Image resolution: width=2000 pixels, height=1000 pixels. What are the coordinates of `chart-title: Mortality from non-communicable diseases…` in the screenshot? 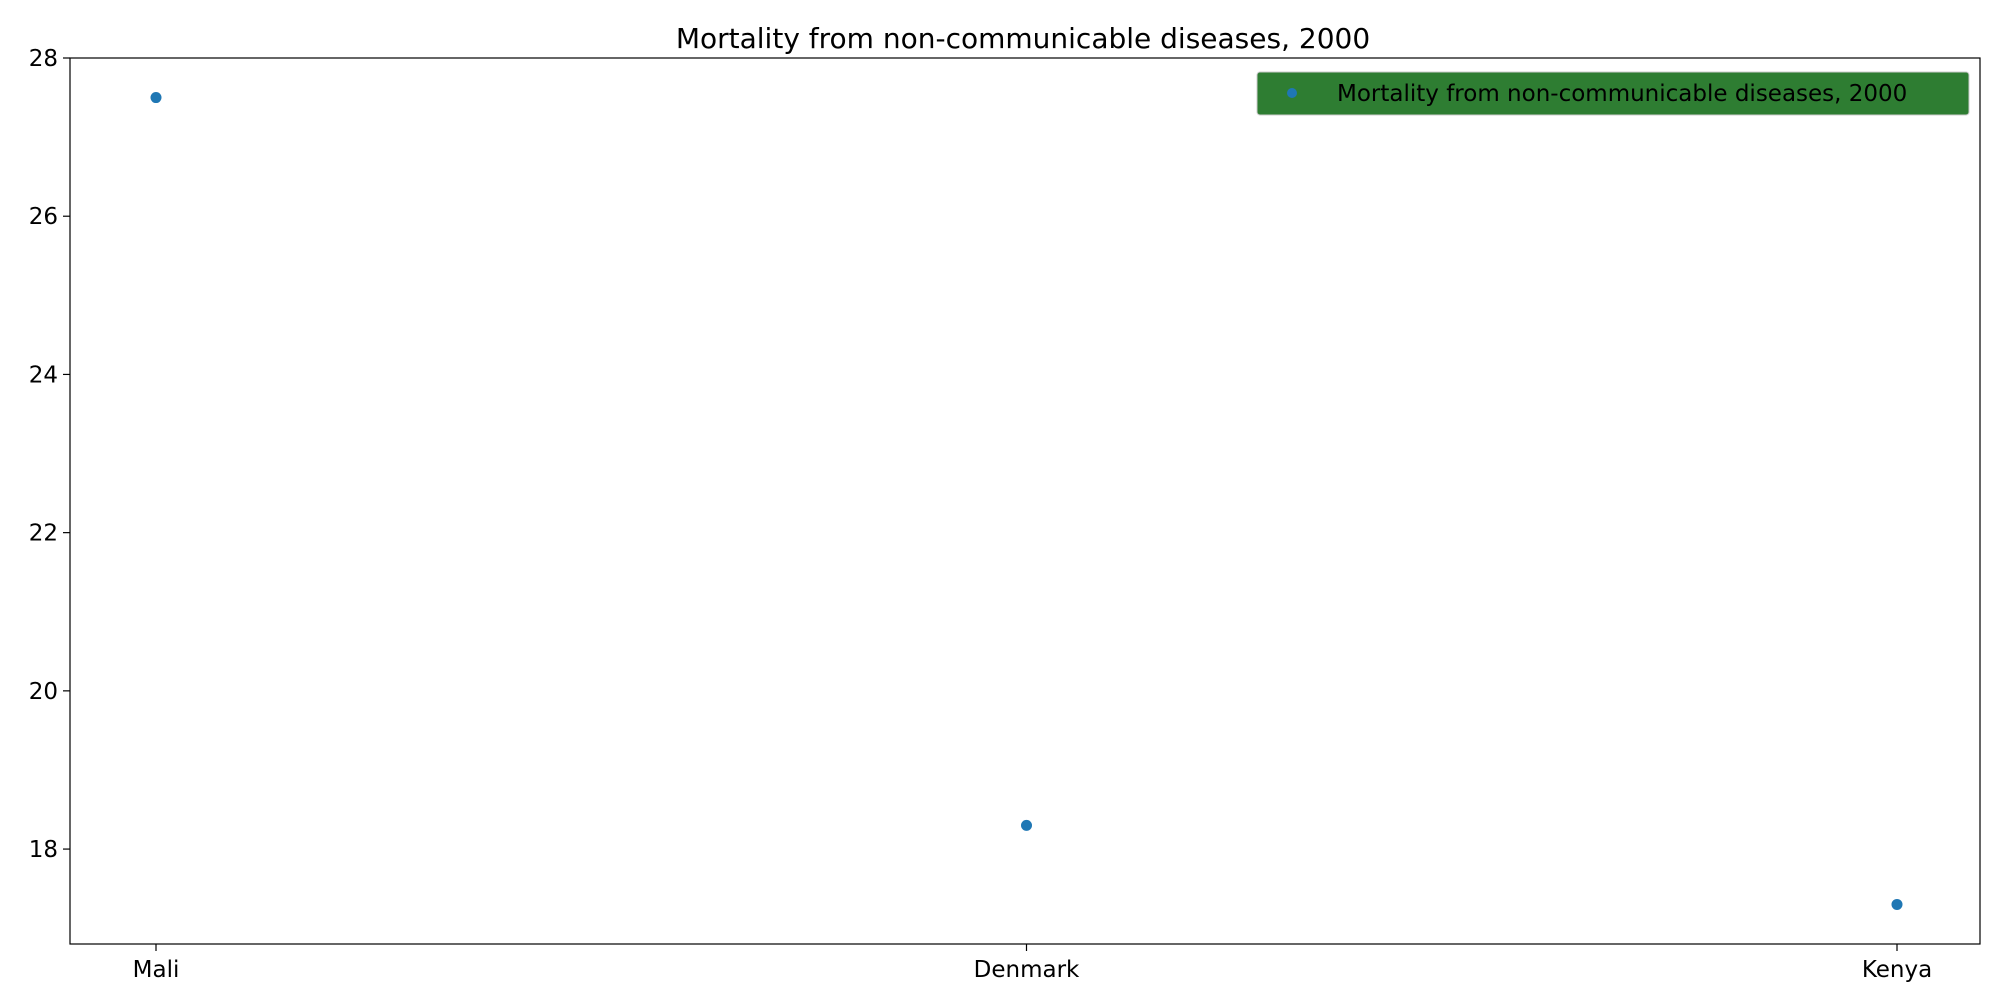 It's located at (1023, 38).